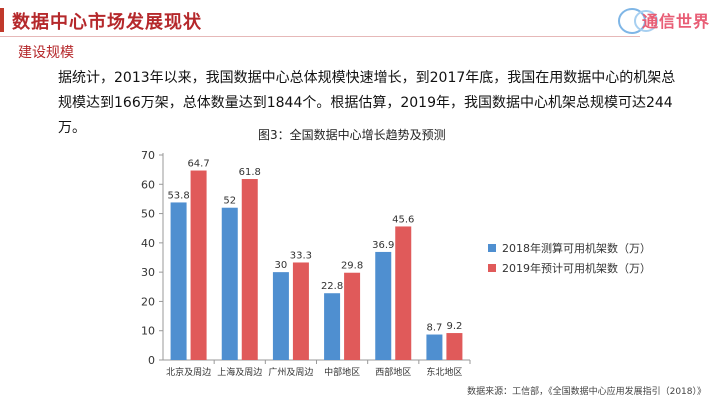 The height and width of the screenshot is (405, 720). Describe the element at coordinates (352, 266) in the screenshot. I see `data-label: 29.8` at that location.